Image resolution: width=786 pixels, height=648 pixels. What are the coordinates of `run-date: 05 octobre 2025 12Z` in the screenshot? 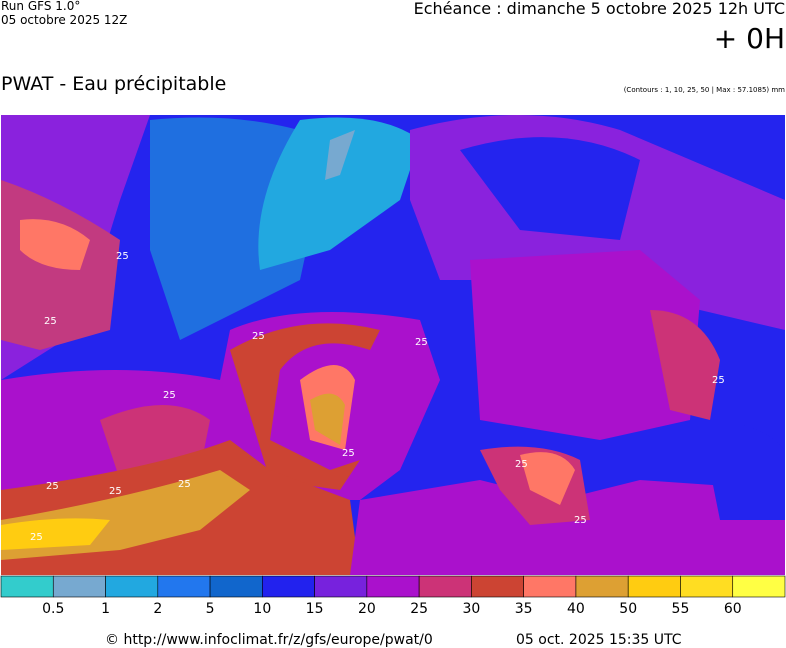 It's located at (64, 20).